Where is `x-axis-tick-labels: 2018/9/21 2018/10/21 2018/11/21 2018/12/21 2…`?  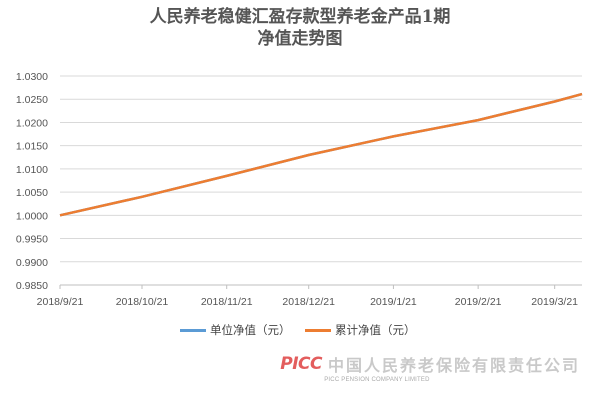
x-axis-tick-labels: 2018/9/21 2018/10/21 2018/11/21 2018/12/21 2… is located at coordinates (307, 296).